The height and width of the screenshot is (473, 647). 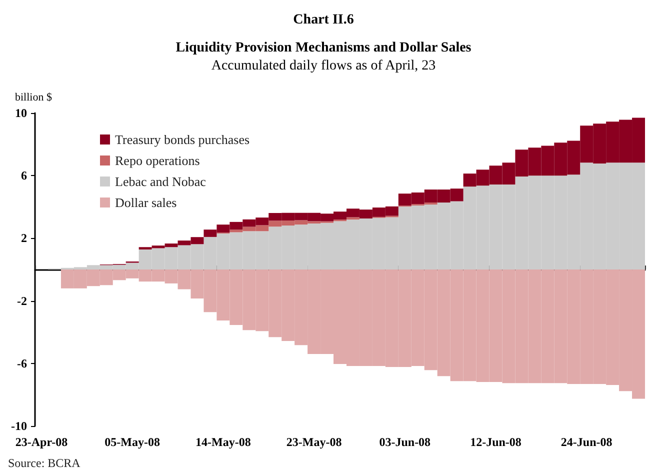 What do you see at coordinates (314, 442) in the screenshot?
I see `x-tick-label: 23-May-08` at bounding box center [314, 442].